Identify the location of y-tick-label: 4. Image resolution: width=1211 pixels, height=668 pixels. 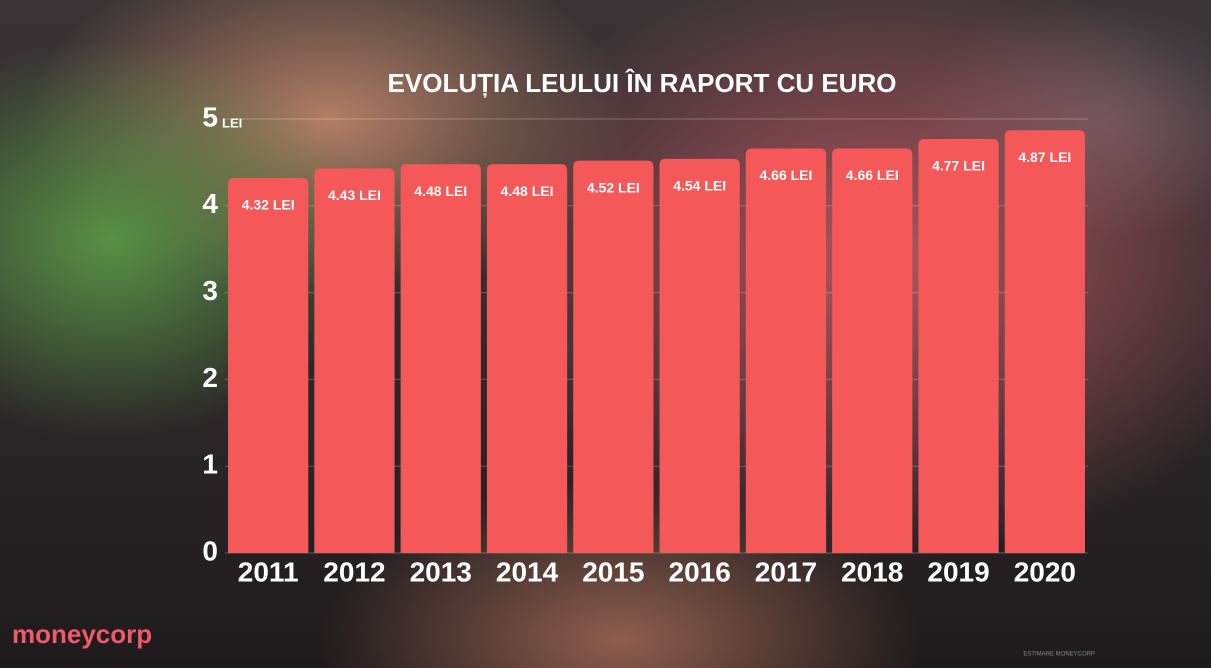
(210, 203).